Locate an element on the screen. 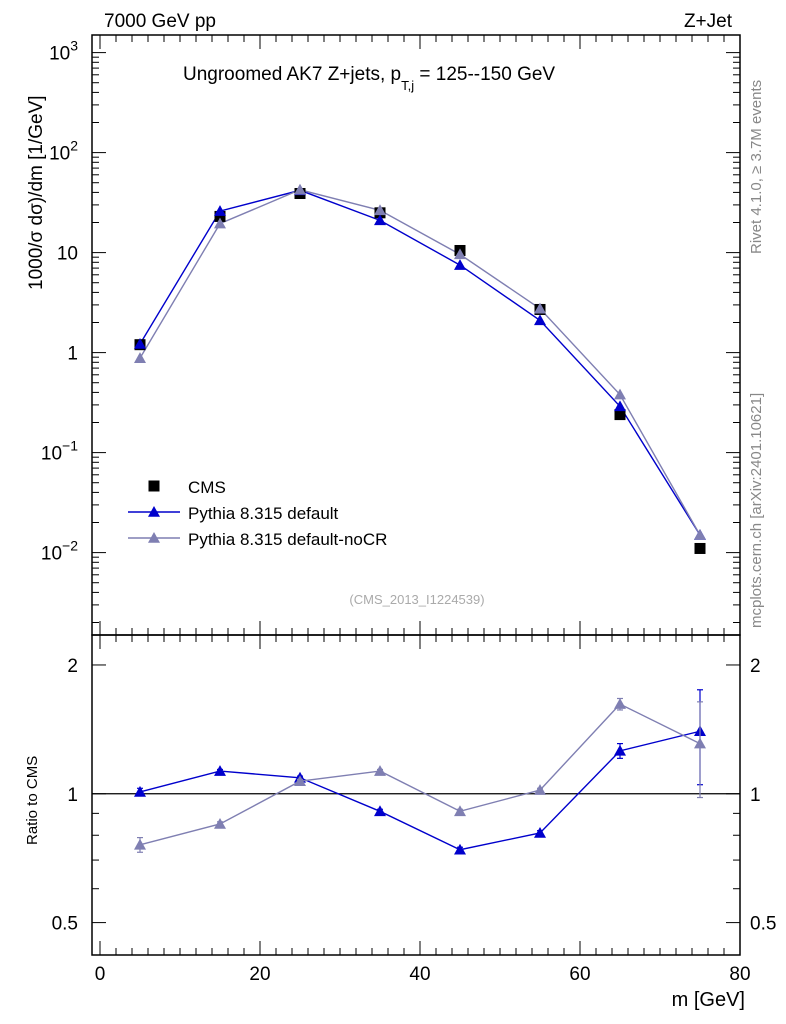 Image resolution: width=786 pixels, height=1024 pixels. legend-marker-cms is located at coordinates (154, 486).